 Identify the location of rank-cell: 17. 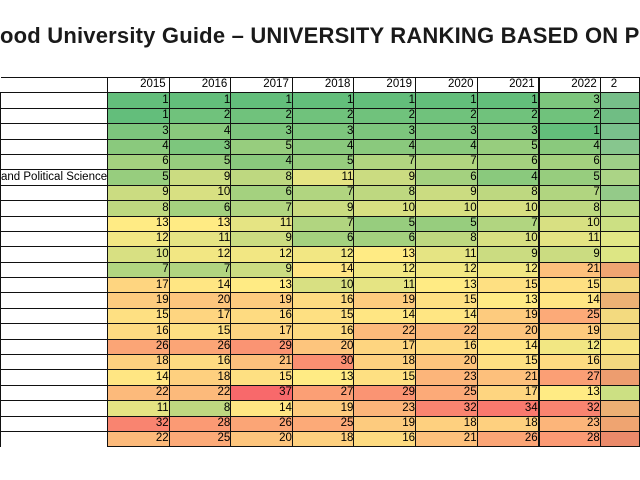
(385, 347).